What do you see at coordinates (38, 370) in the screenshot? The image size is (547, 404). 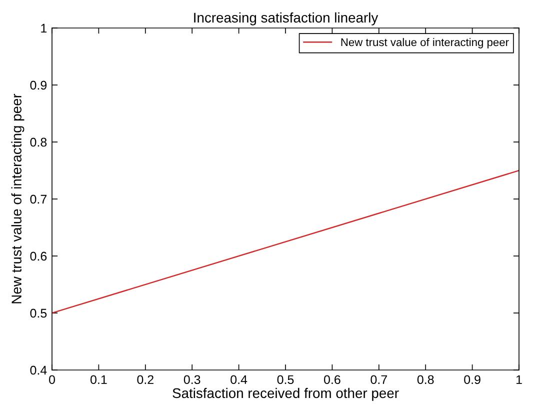 I see `y-tick-label: 0.4` at bounding box center [38, 370].